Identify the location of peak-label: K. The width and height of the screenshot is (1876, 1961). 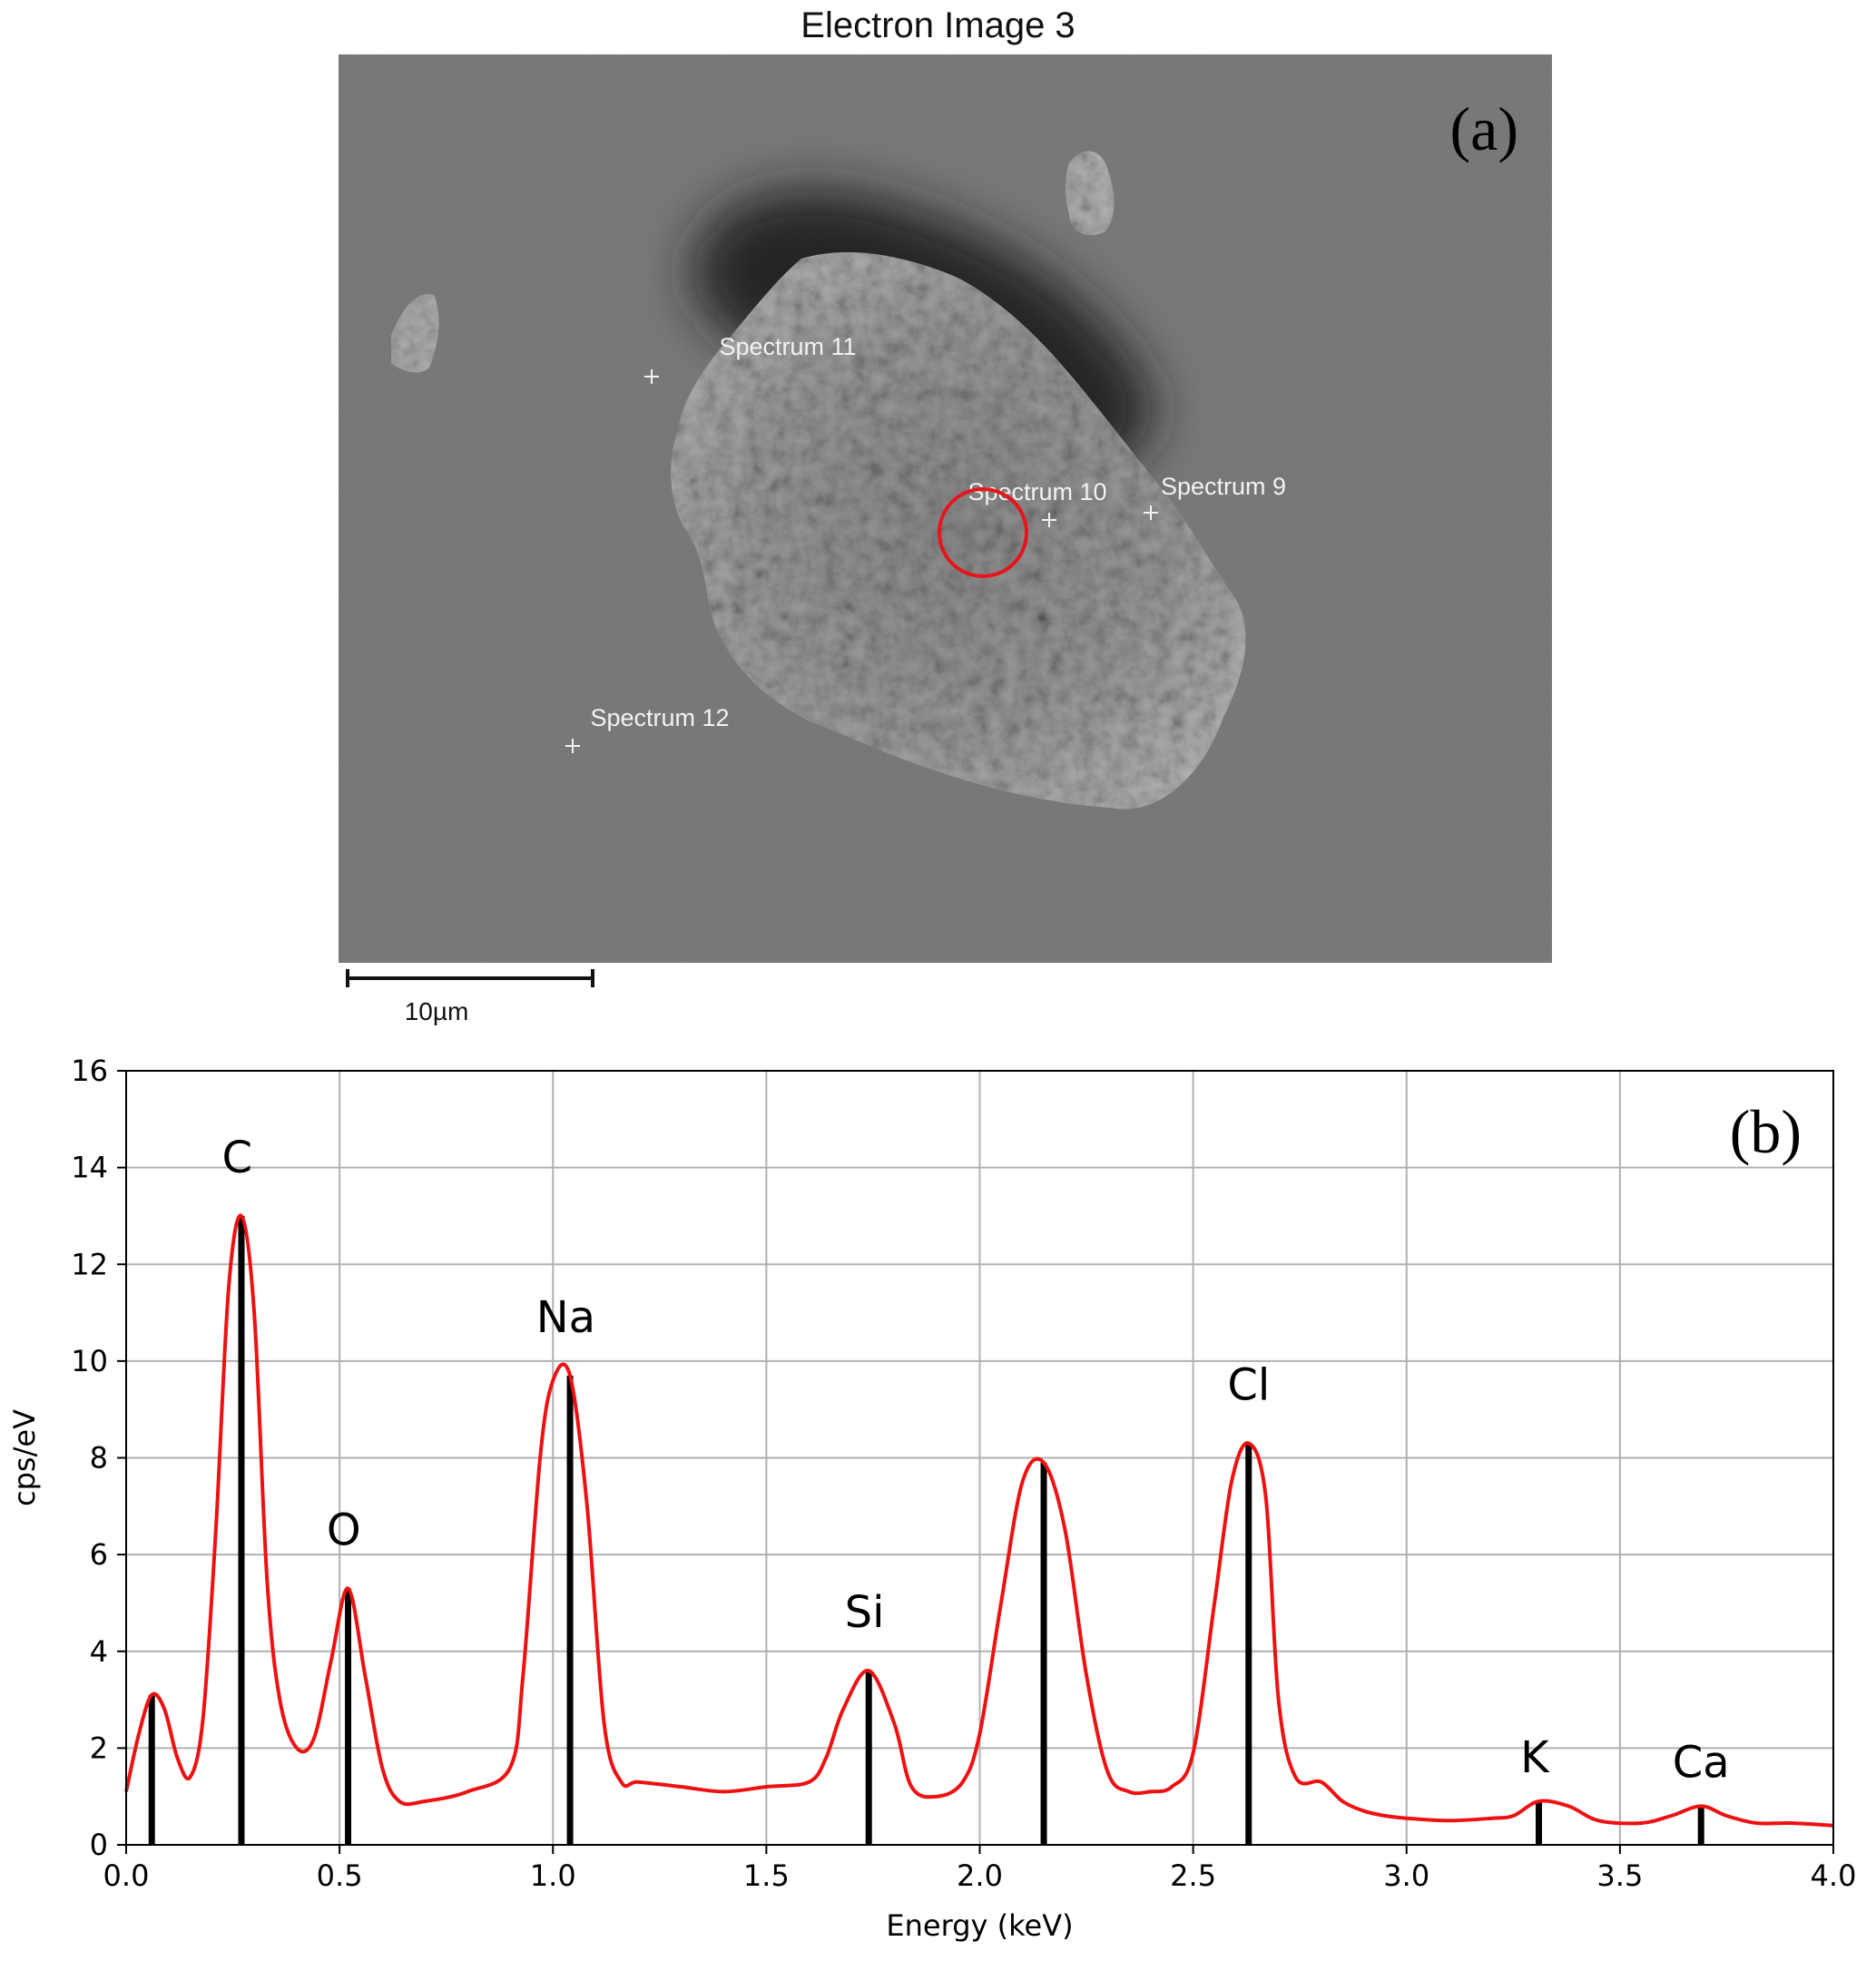
(1535, 1757).